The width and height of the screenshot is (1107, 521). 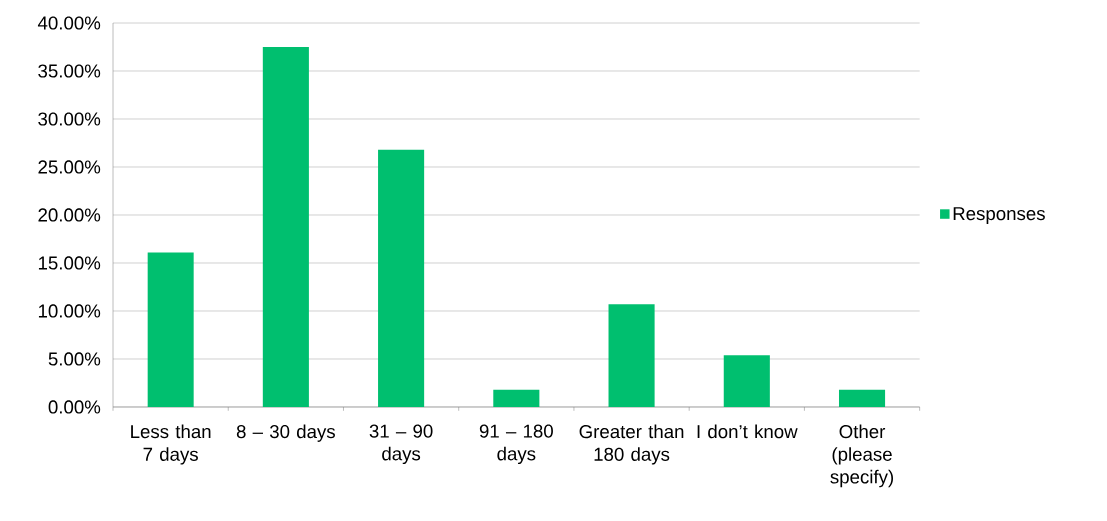 I want to click on y-tick-label: 0.00%, so click(x=74, y=407).